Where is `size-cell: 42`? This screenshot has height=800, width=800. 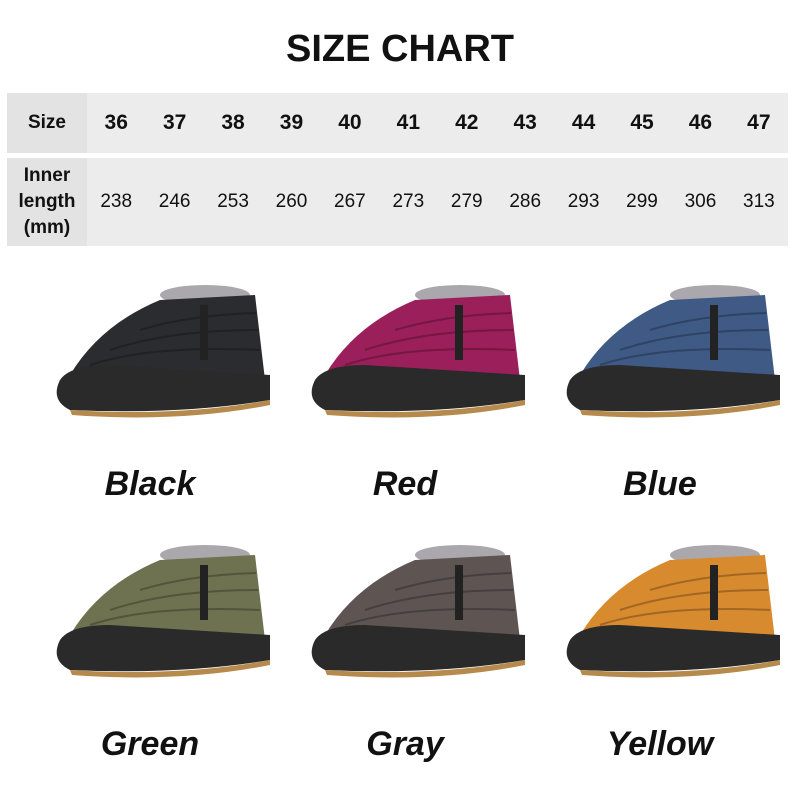 size-cell: 42 is located at coordinates (467, 122).